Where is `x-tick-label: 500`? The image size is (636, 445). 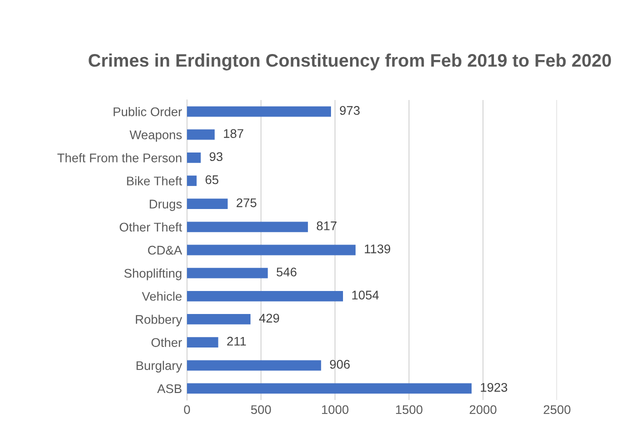 x-tick-label: 500 is located at coordinates (261, 409).